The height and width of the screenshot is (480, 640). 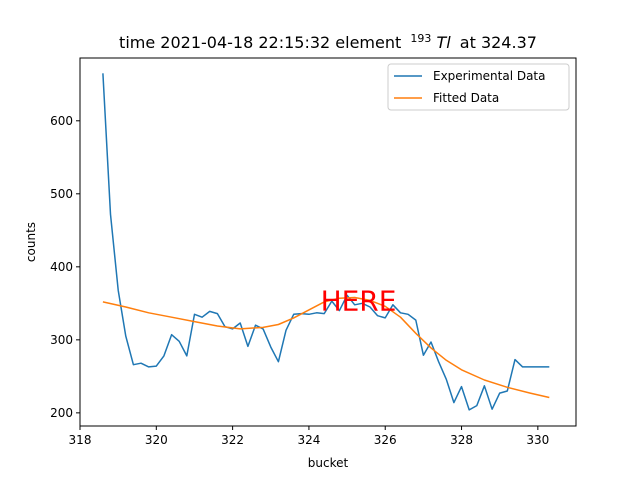 I want to click on legend: Experimental Data Fitted Data, so click(x=478, y=87).